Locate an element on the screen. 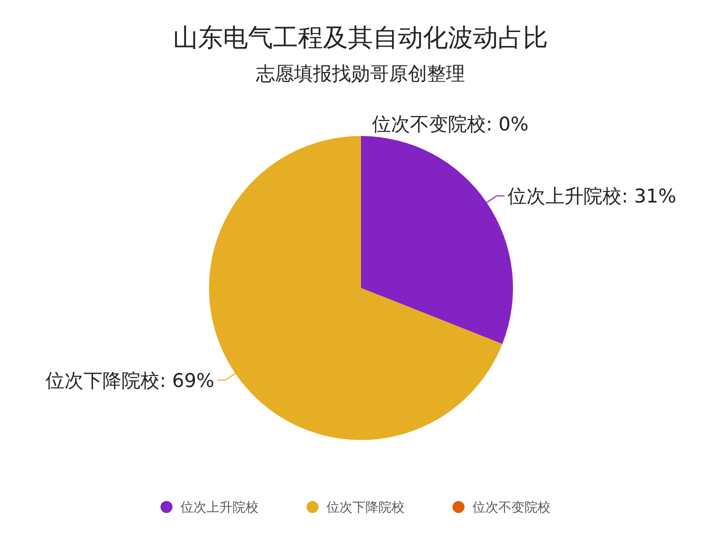  text: 位次不变院校: 0% is located at coordinates (450, 125).